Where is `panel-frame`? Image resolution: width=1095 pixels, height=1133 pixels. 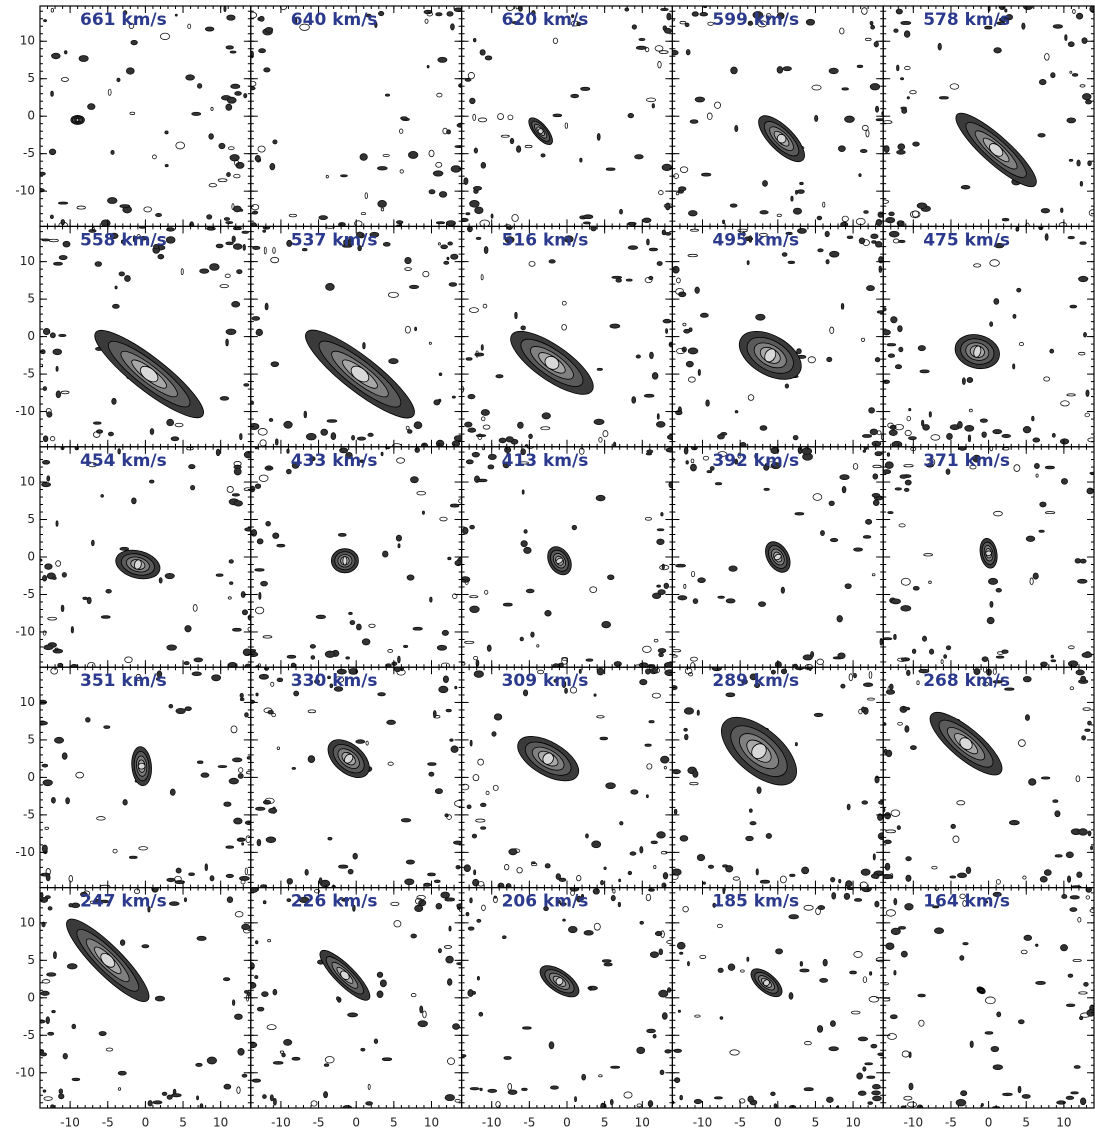 panel-frame is located at coordinates (145, 336).